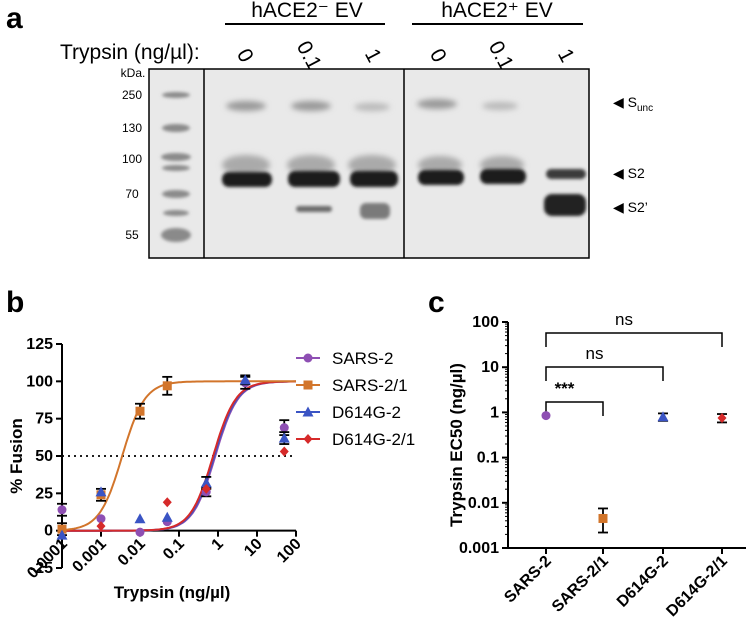 This screenshot has height=631, width=751. I want to click on marker-labels: 250 130 100 70 55, so click(132, 165).